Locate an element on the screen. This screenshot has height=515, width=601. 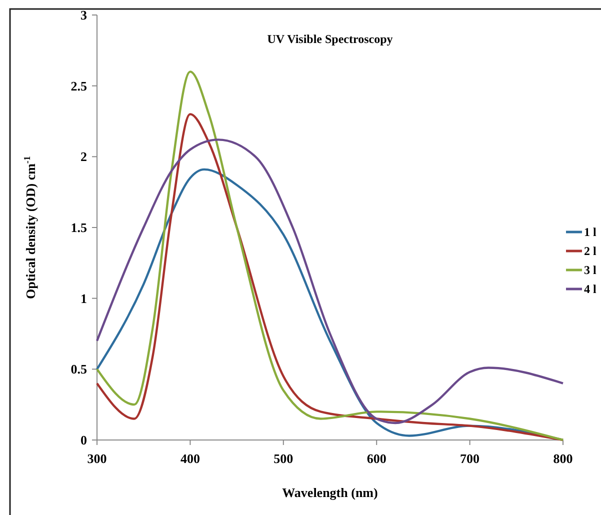
y-tick-label: 1 is located at coordinates (83, 298).